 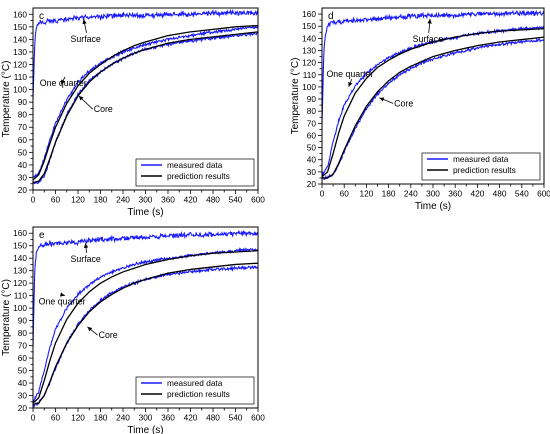 I want to click on annotation-one-quarter: One quarter, so click(x=62, y=301).